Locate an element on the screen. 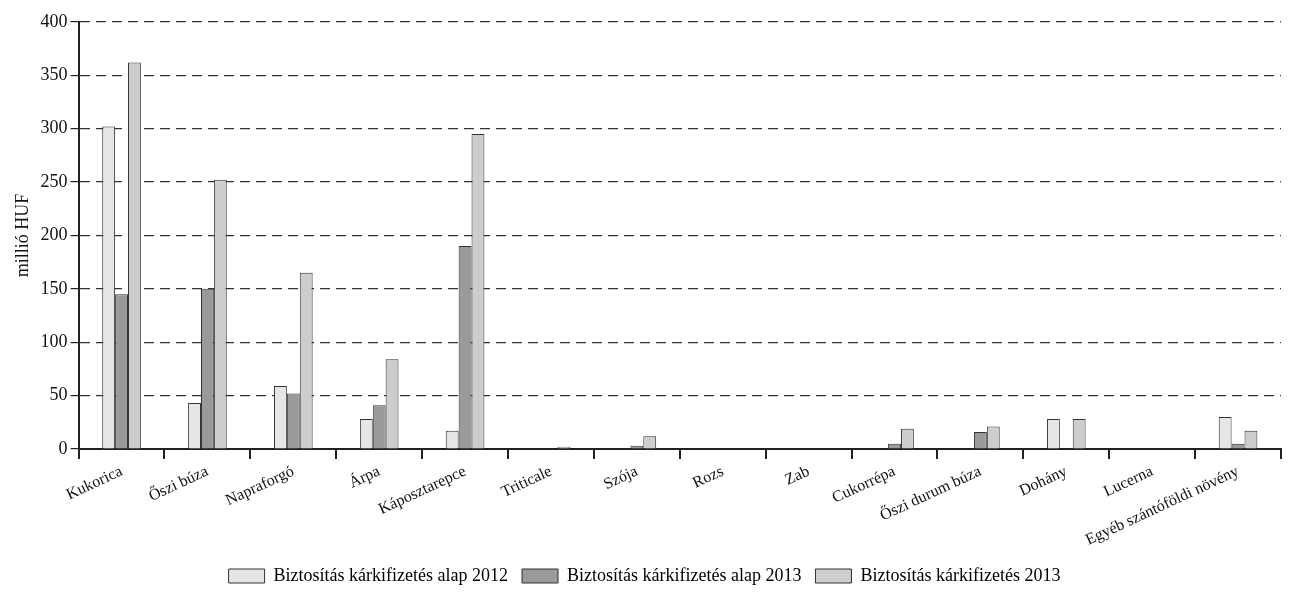  y-tick-label: 250 is located at coordinates (54, 180).